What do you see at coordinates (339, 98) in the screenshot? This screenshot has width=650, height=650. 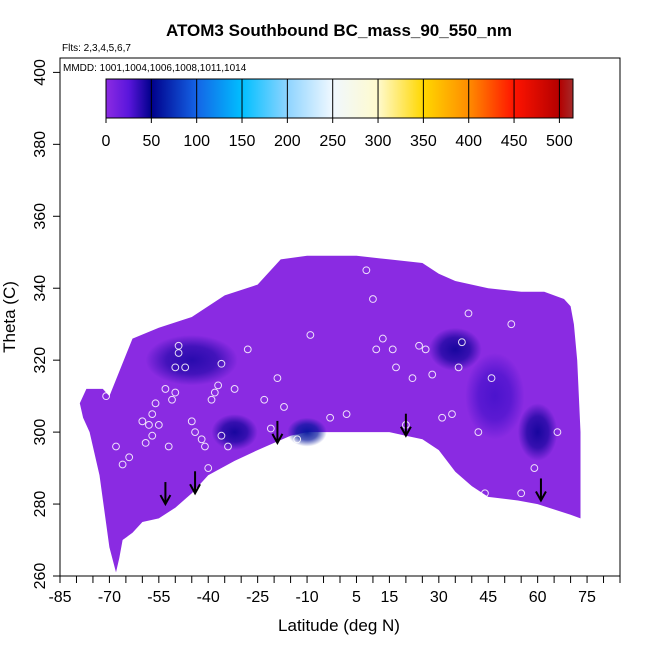 I see `colorbar-gradient` at bounding box center [339, 98].